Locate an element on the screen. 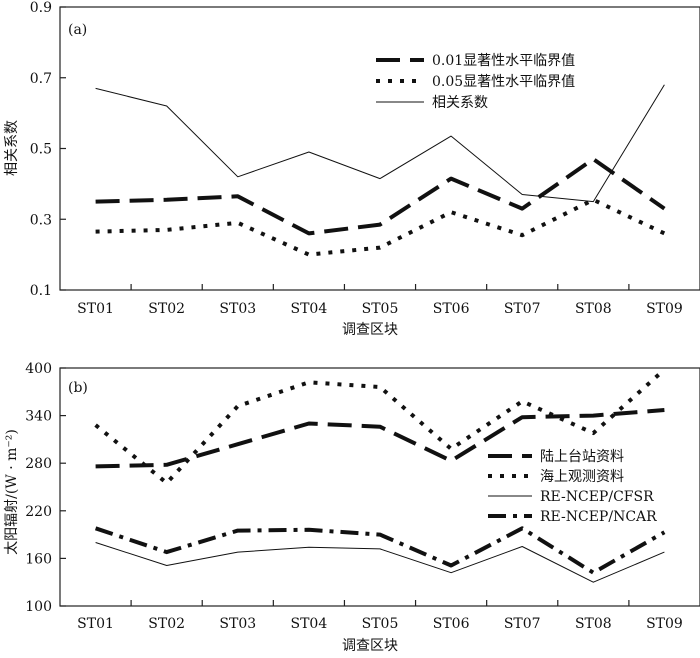 The width and height of the screenshot is (700, 658). y-axis-title-b: 太阳辐射/(W · m⁻²) is located at coordinates (12, 492).